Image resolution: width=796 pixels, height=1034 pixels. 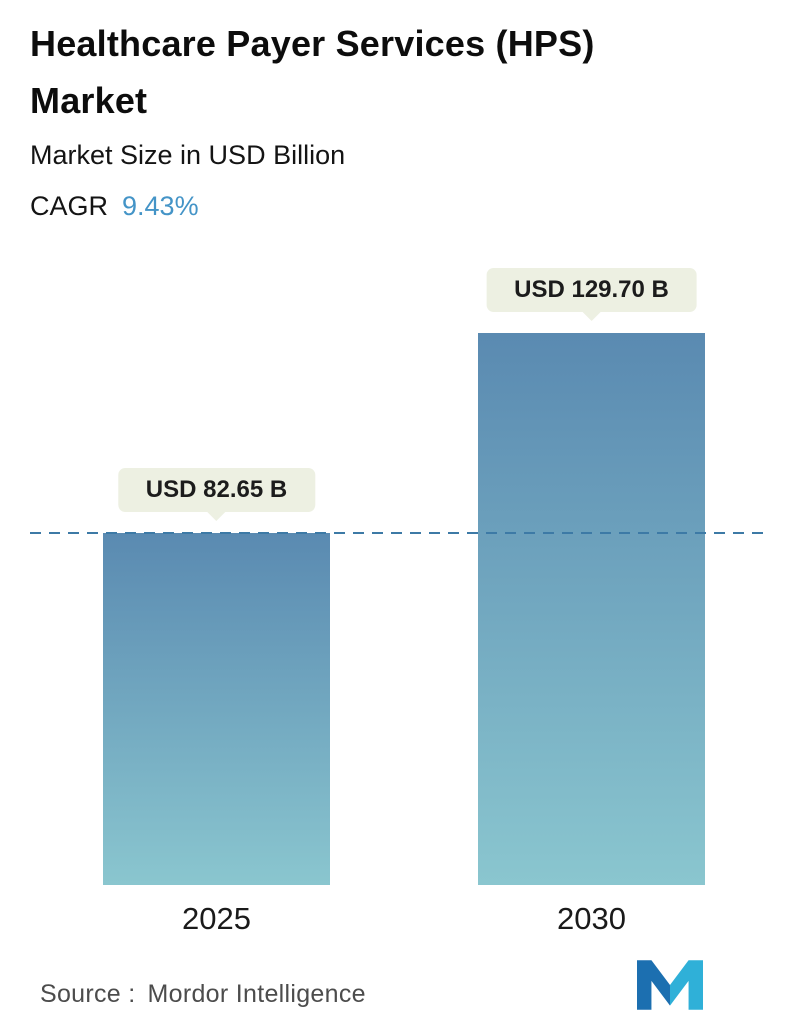 I want to click on logo-left-shape, so click(x=653, y=985).